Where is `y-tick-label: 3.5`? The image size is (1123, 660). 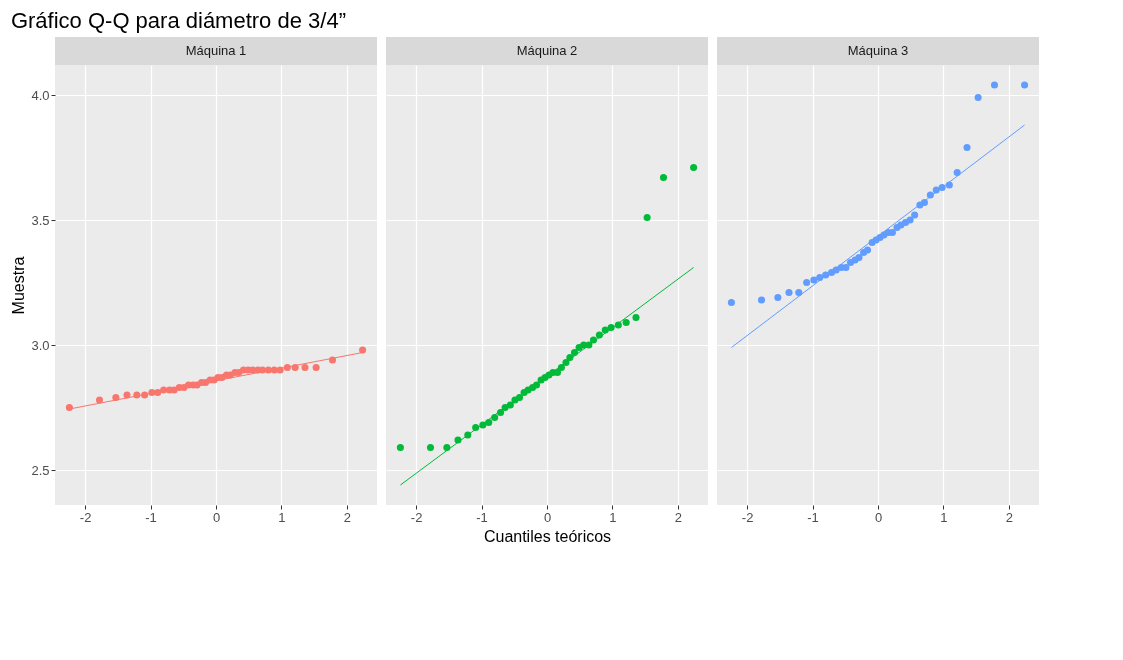
y-tick-label: 3.5 is located at coordinates (40, 220).